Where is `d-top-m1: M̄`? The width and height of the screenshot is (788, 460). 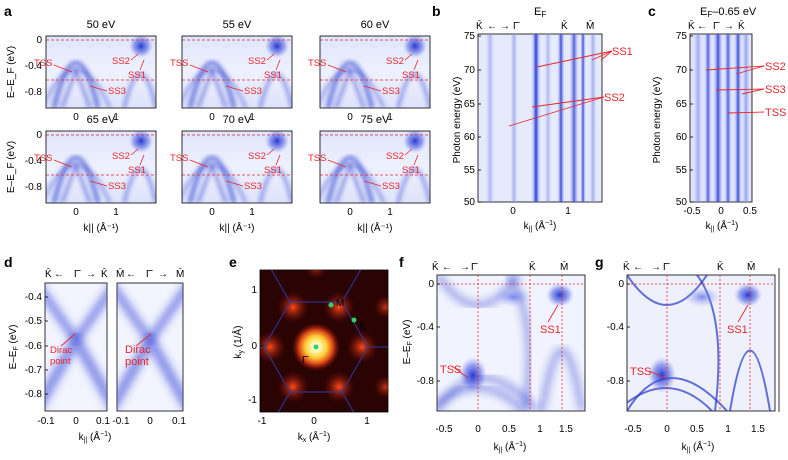
d-top-m1: M̄ is located at coordinates (120, 273).